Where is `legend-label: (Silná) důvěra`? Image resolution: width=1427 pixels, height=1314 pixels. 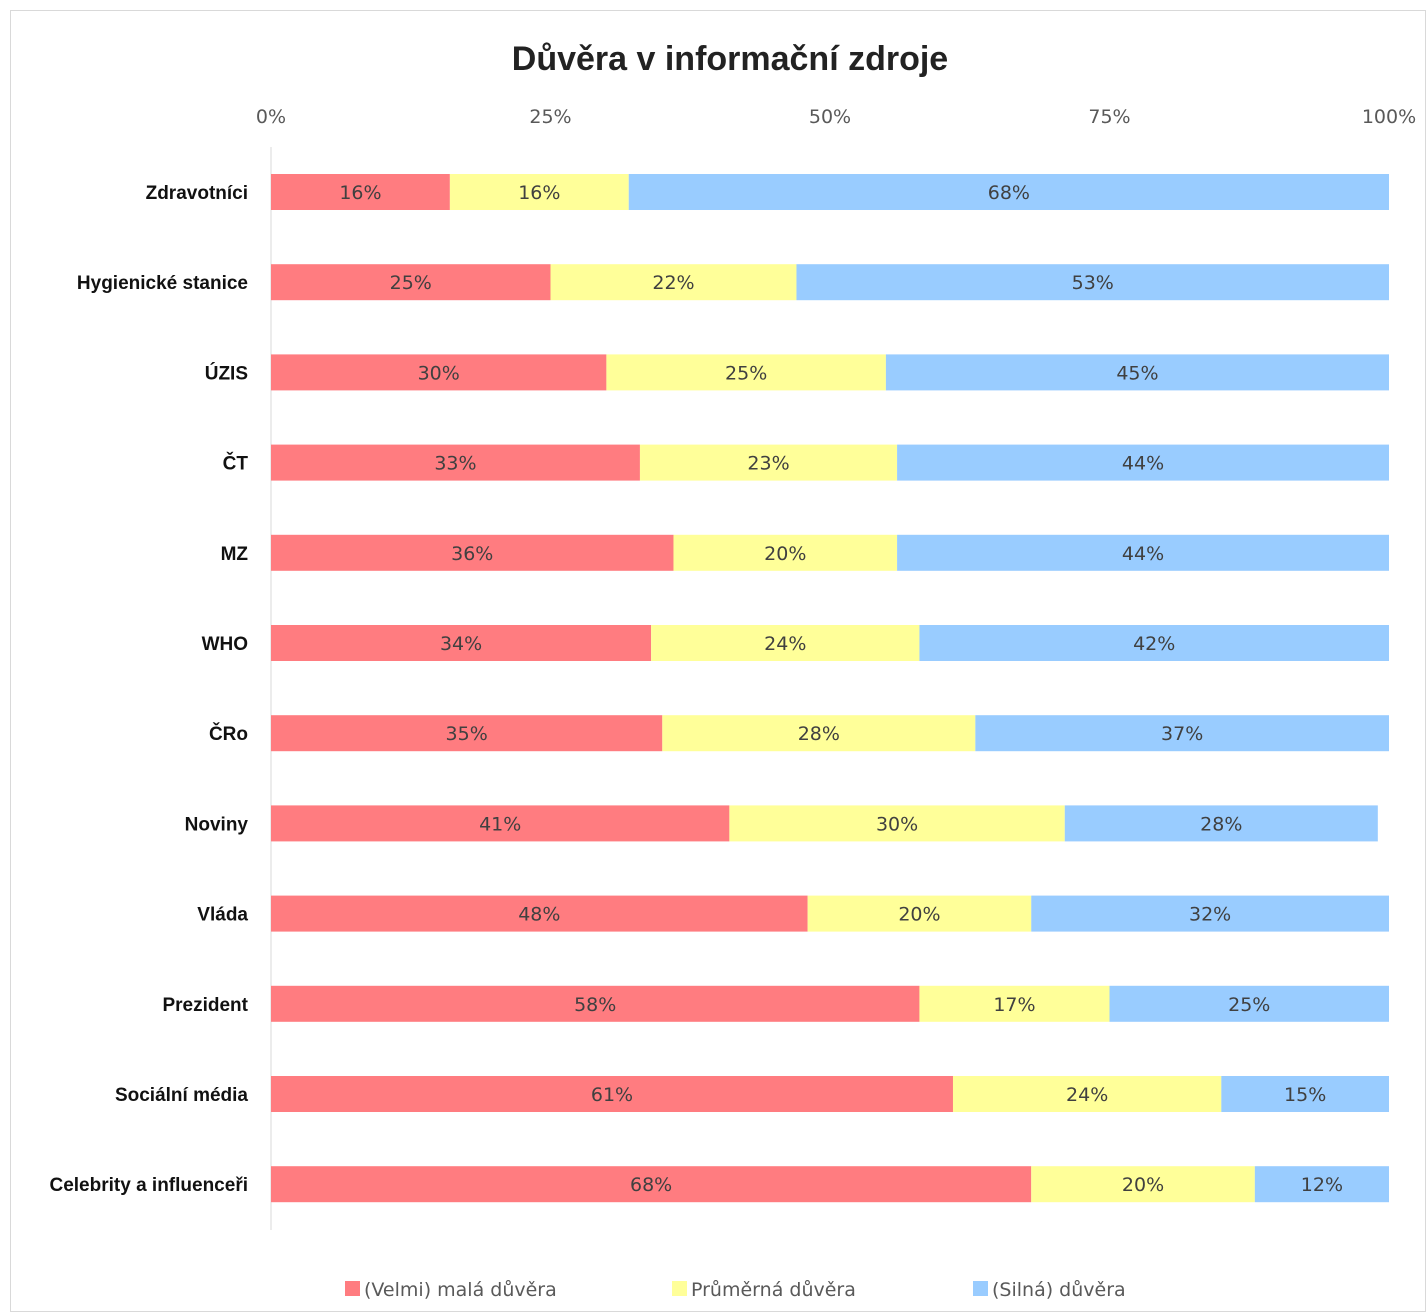
legend-label: (Silná) důvěra is located at coordinates (1059, 1290).